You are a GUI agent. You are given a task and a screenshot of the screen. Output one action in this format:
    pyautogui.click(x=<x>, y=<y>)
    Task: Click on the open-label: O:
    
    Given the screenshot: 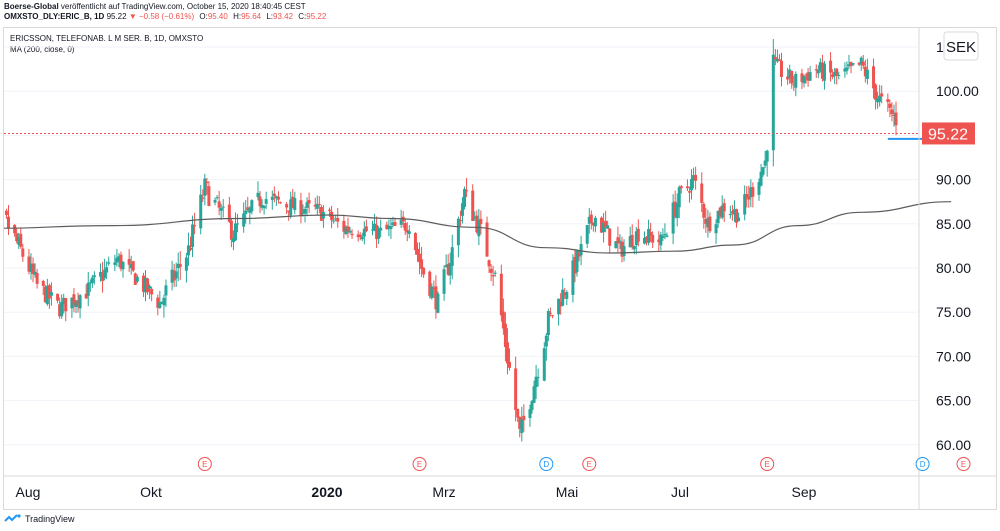 What is the action you would take?
    pyautogui.click(x=203, y=16)
    